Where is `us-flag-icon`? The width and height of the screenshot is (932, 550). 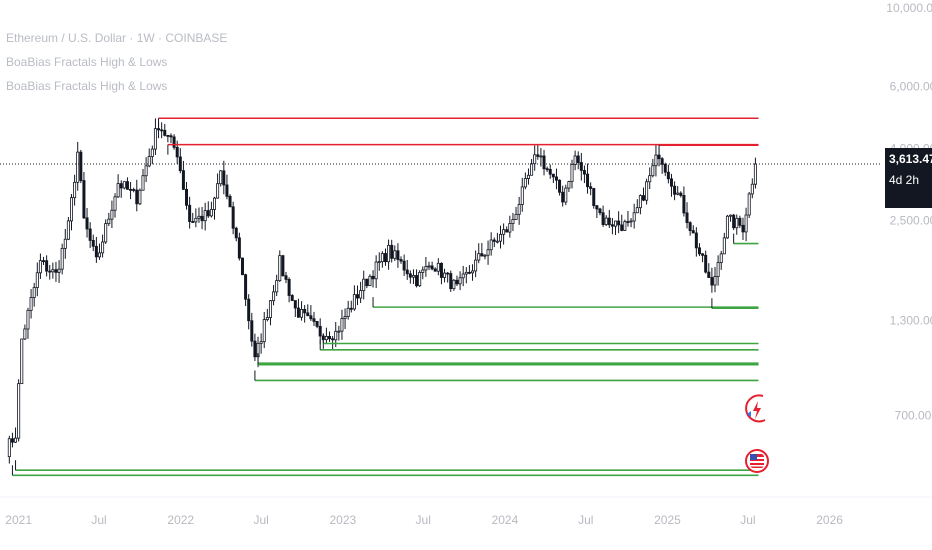
us-flag-icon is located at coordinates (757, 462).